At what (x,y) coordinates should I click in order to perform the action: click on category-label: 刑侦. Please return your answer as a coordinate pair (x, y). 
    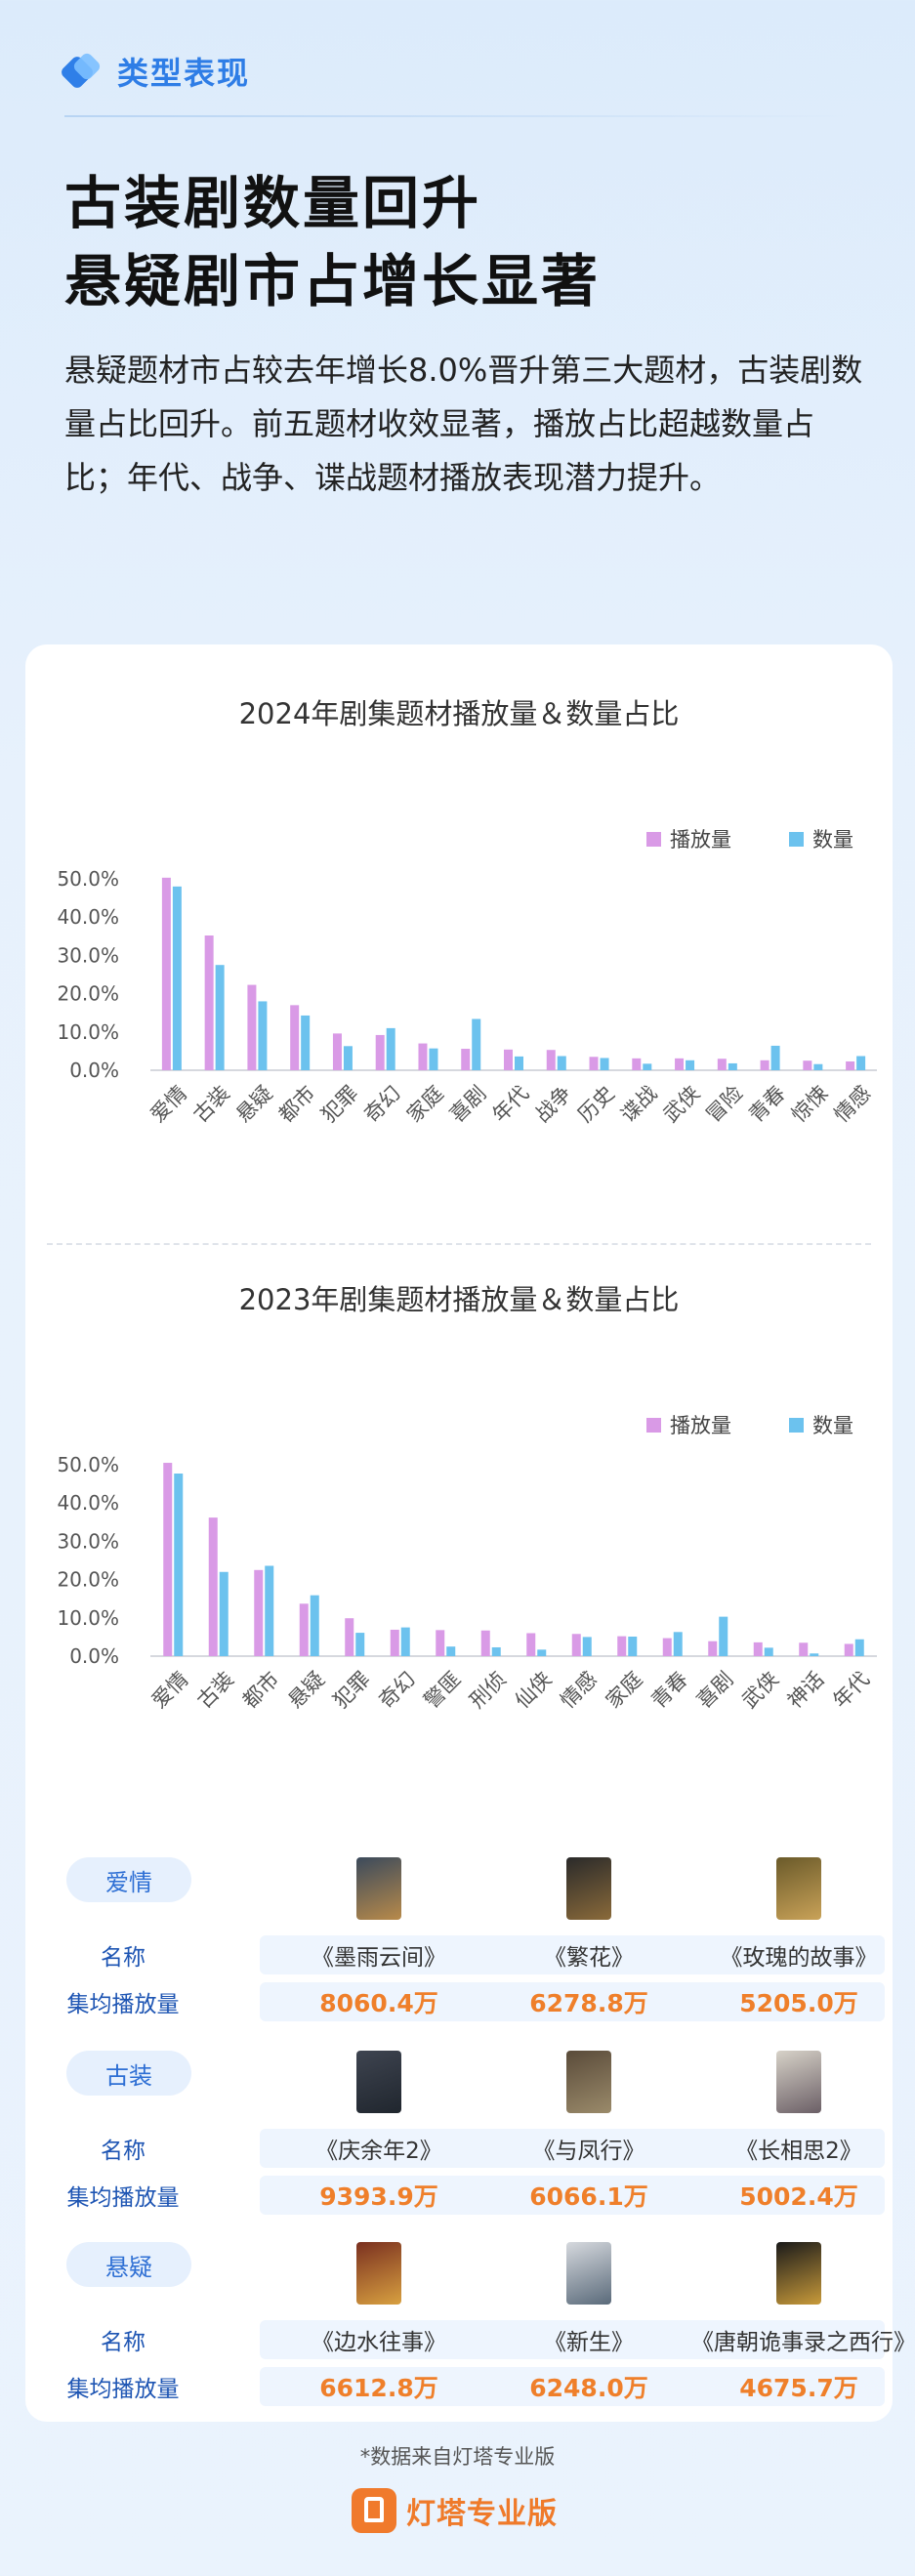
    Looking at the image, I should click on (488, 1690).